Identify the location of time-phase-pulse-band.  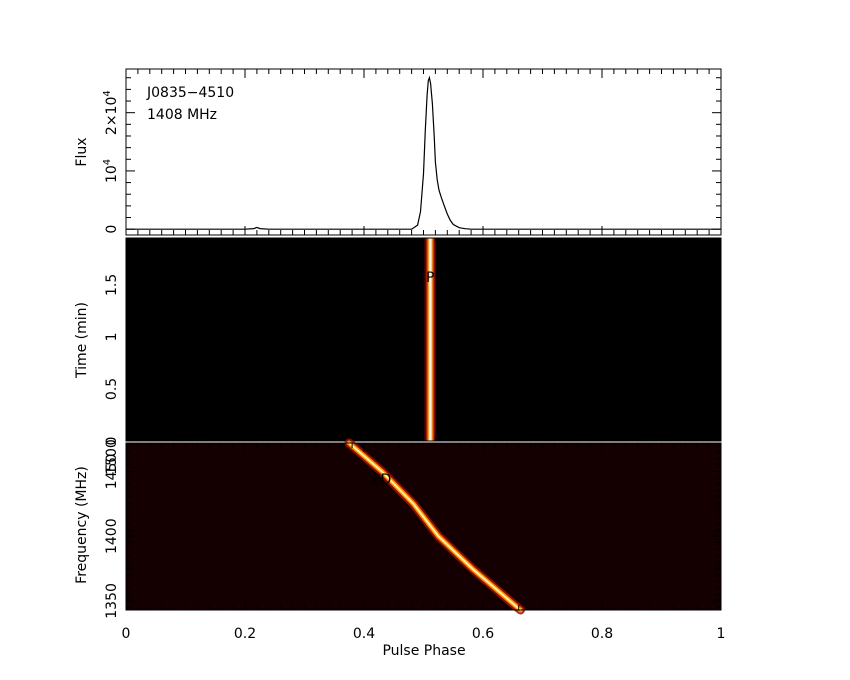
(430, 339).